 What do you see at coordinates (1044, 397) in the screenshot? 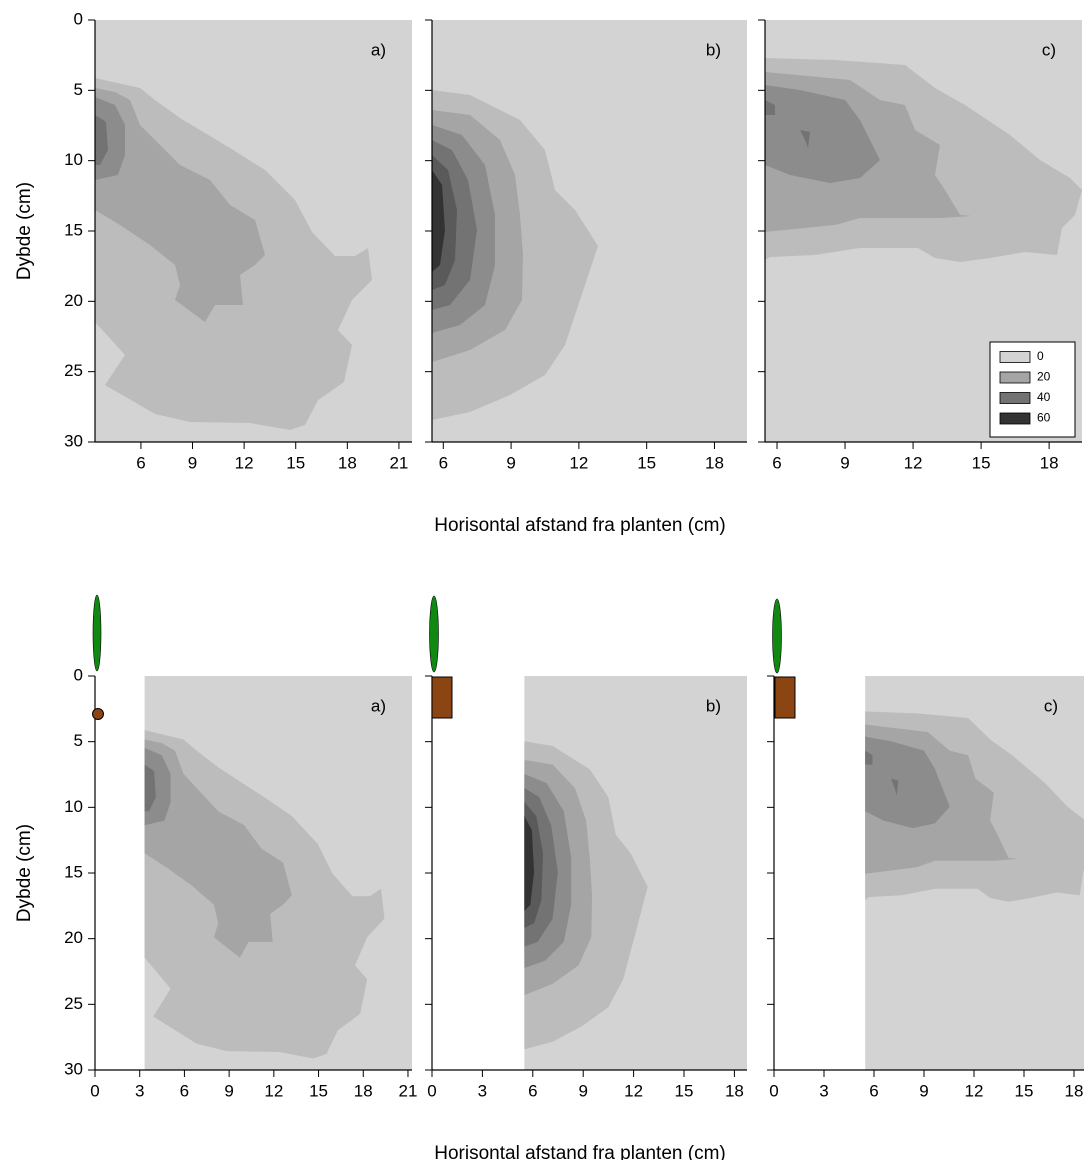
I see `legend-label: 40` at bounding box center [1044, 397].